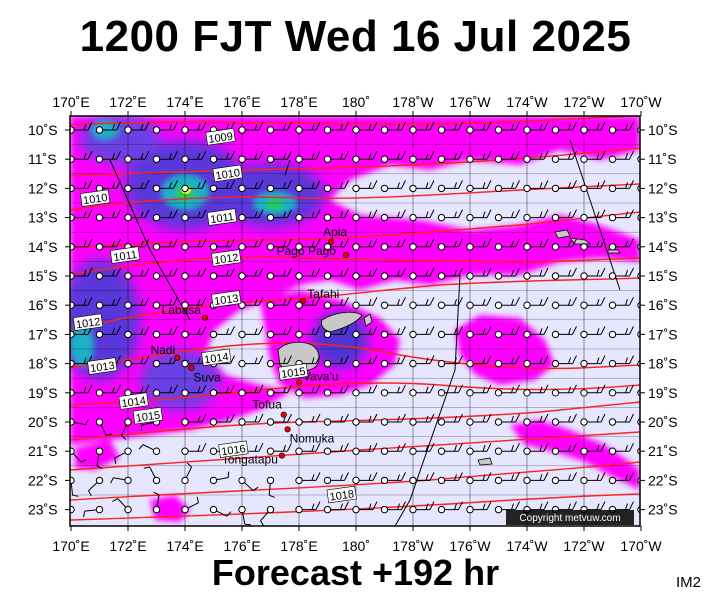 This screenshot has height=600, width=711. I want to click on lon-label-top: 174˚E, so click(184, 102).